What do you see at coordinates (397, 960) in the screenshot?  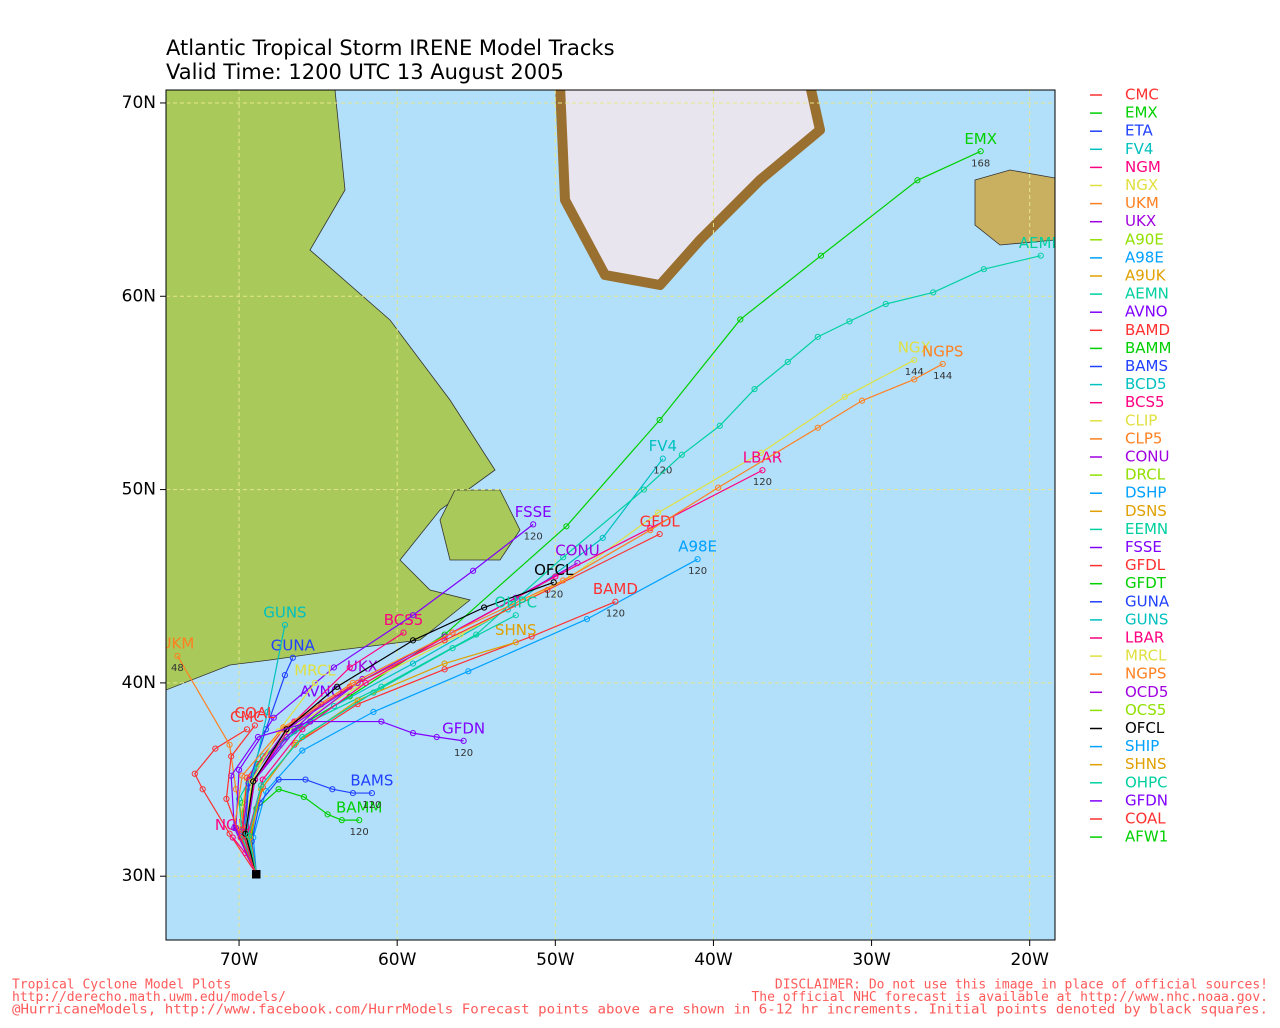 I see `x-tick-label: 60W` at bounding box center [397, 960].